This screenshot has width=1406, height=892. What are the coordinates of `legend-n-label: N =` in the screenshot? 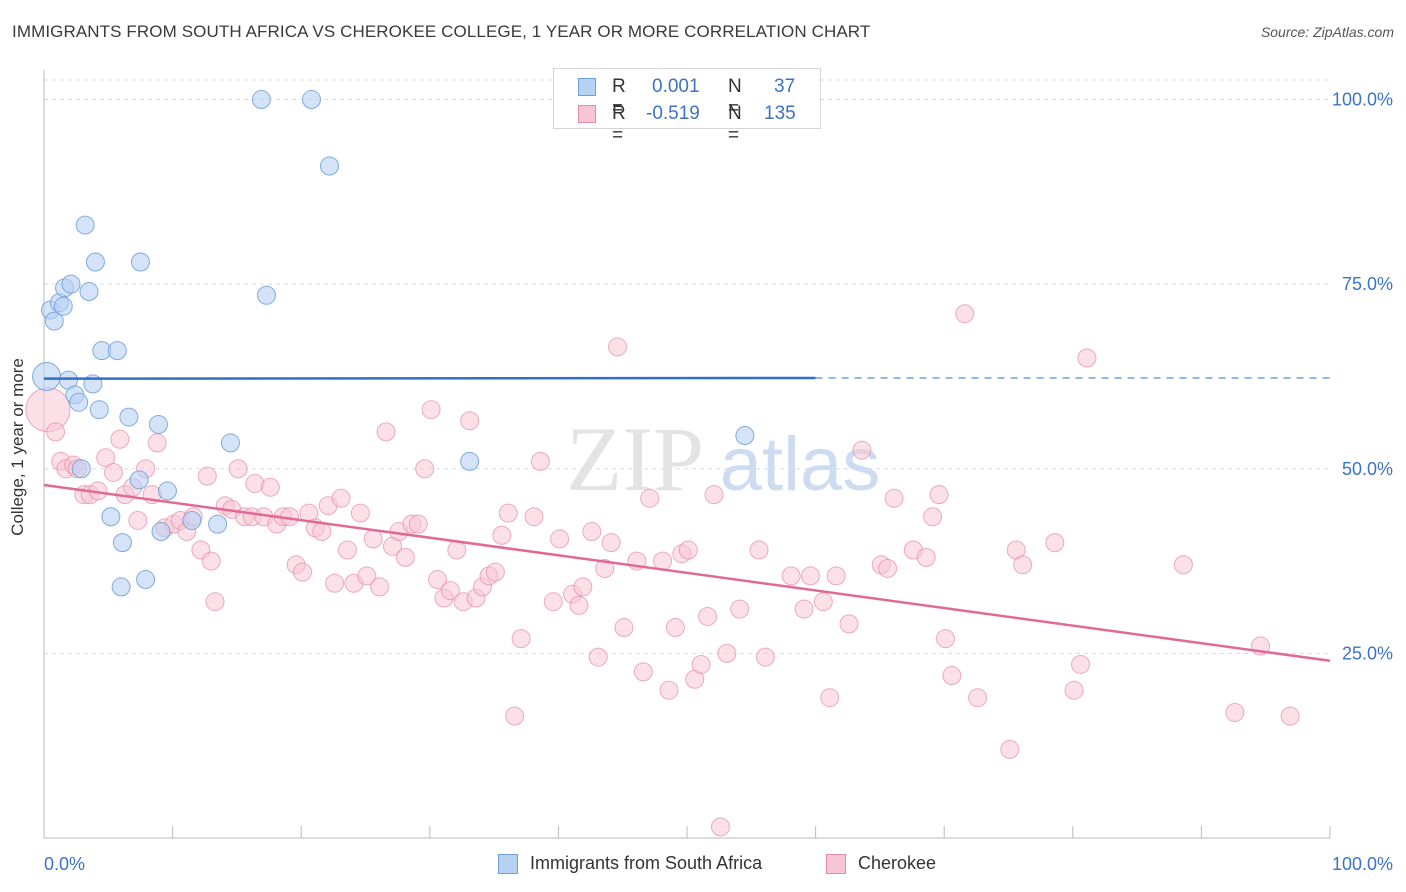 It's located at (735, 124).